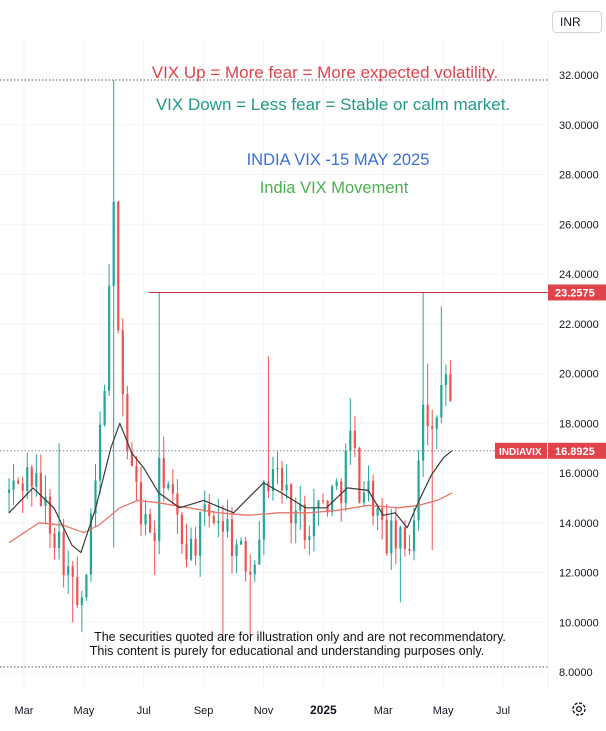 This screenshot has height=731, width=606. What do you see at coordinates (575, 293) in the screenshot?
I see `resistance-price-label: 23.2575` at bounding box center [575, 293].